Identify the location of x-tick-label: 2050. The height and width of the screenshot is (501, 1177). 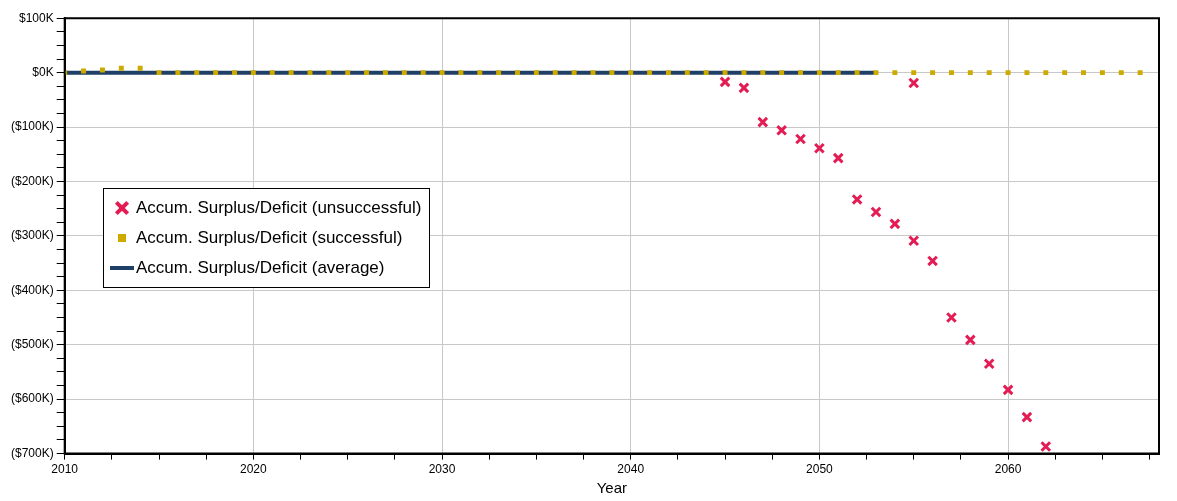
(820, 469).